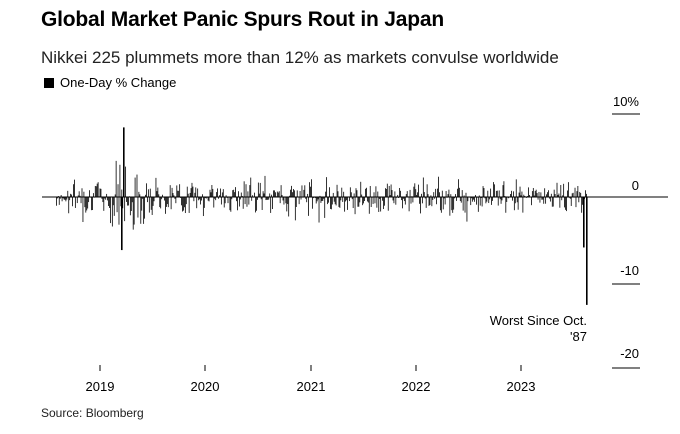 The height and width of the screenshot is (434, 680). Describe the element at coordinates (92, 413) in the screenshot. I see `source-note: Source: Bloomberg` at that location.